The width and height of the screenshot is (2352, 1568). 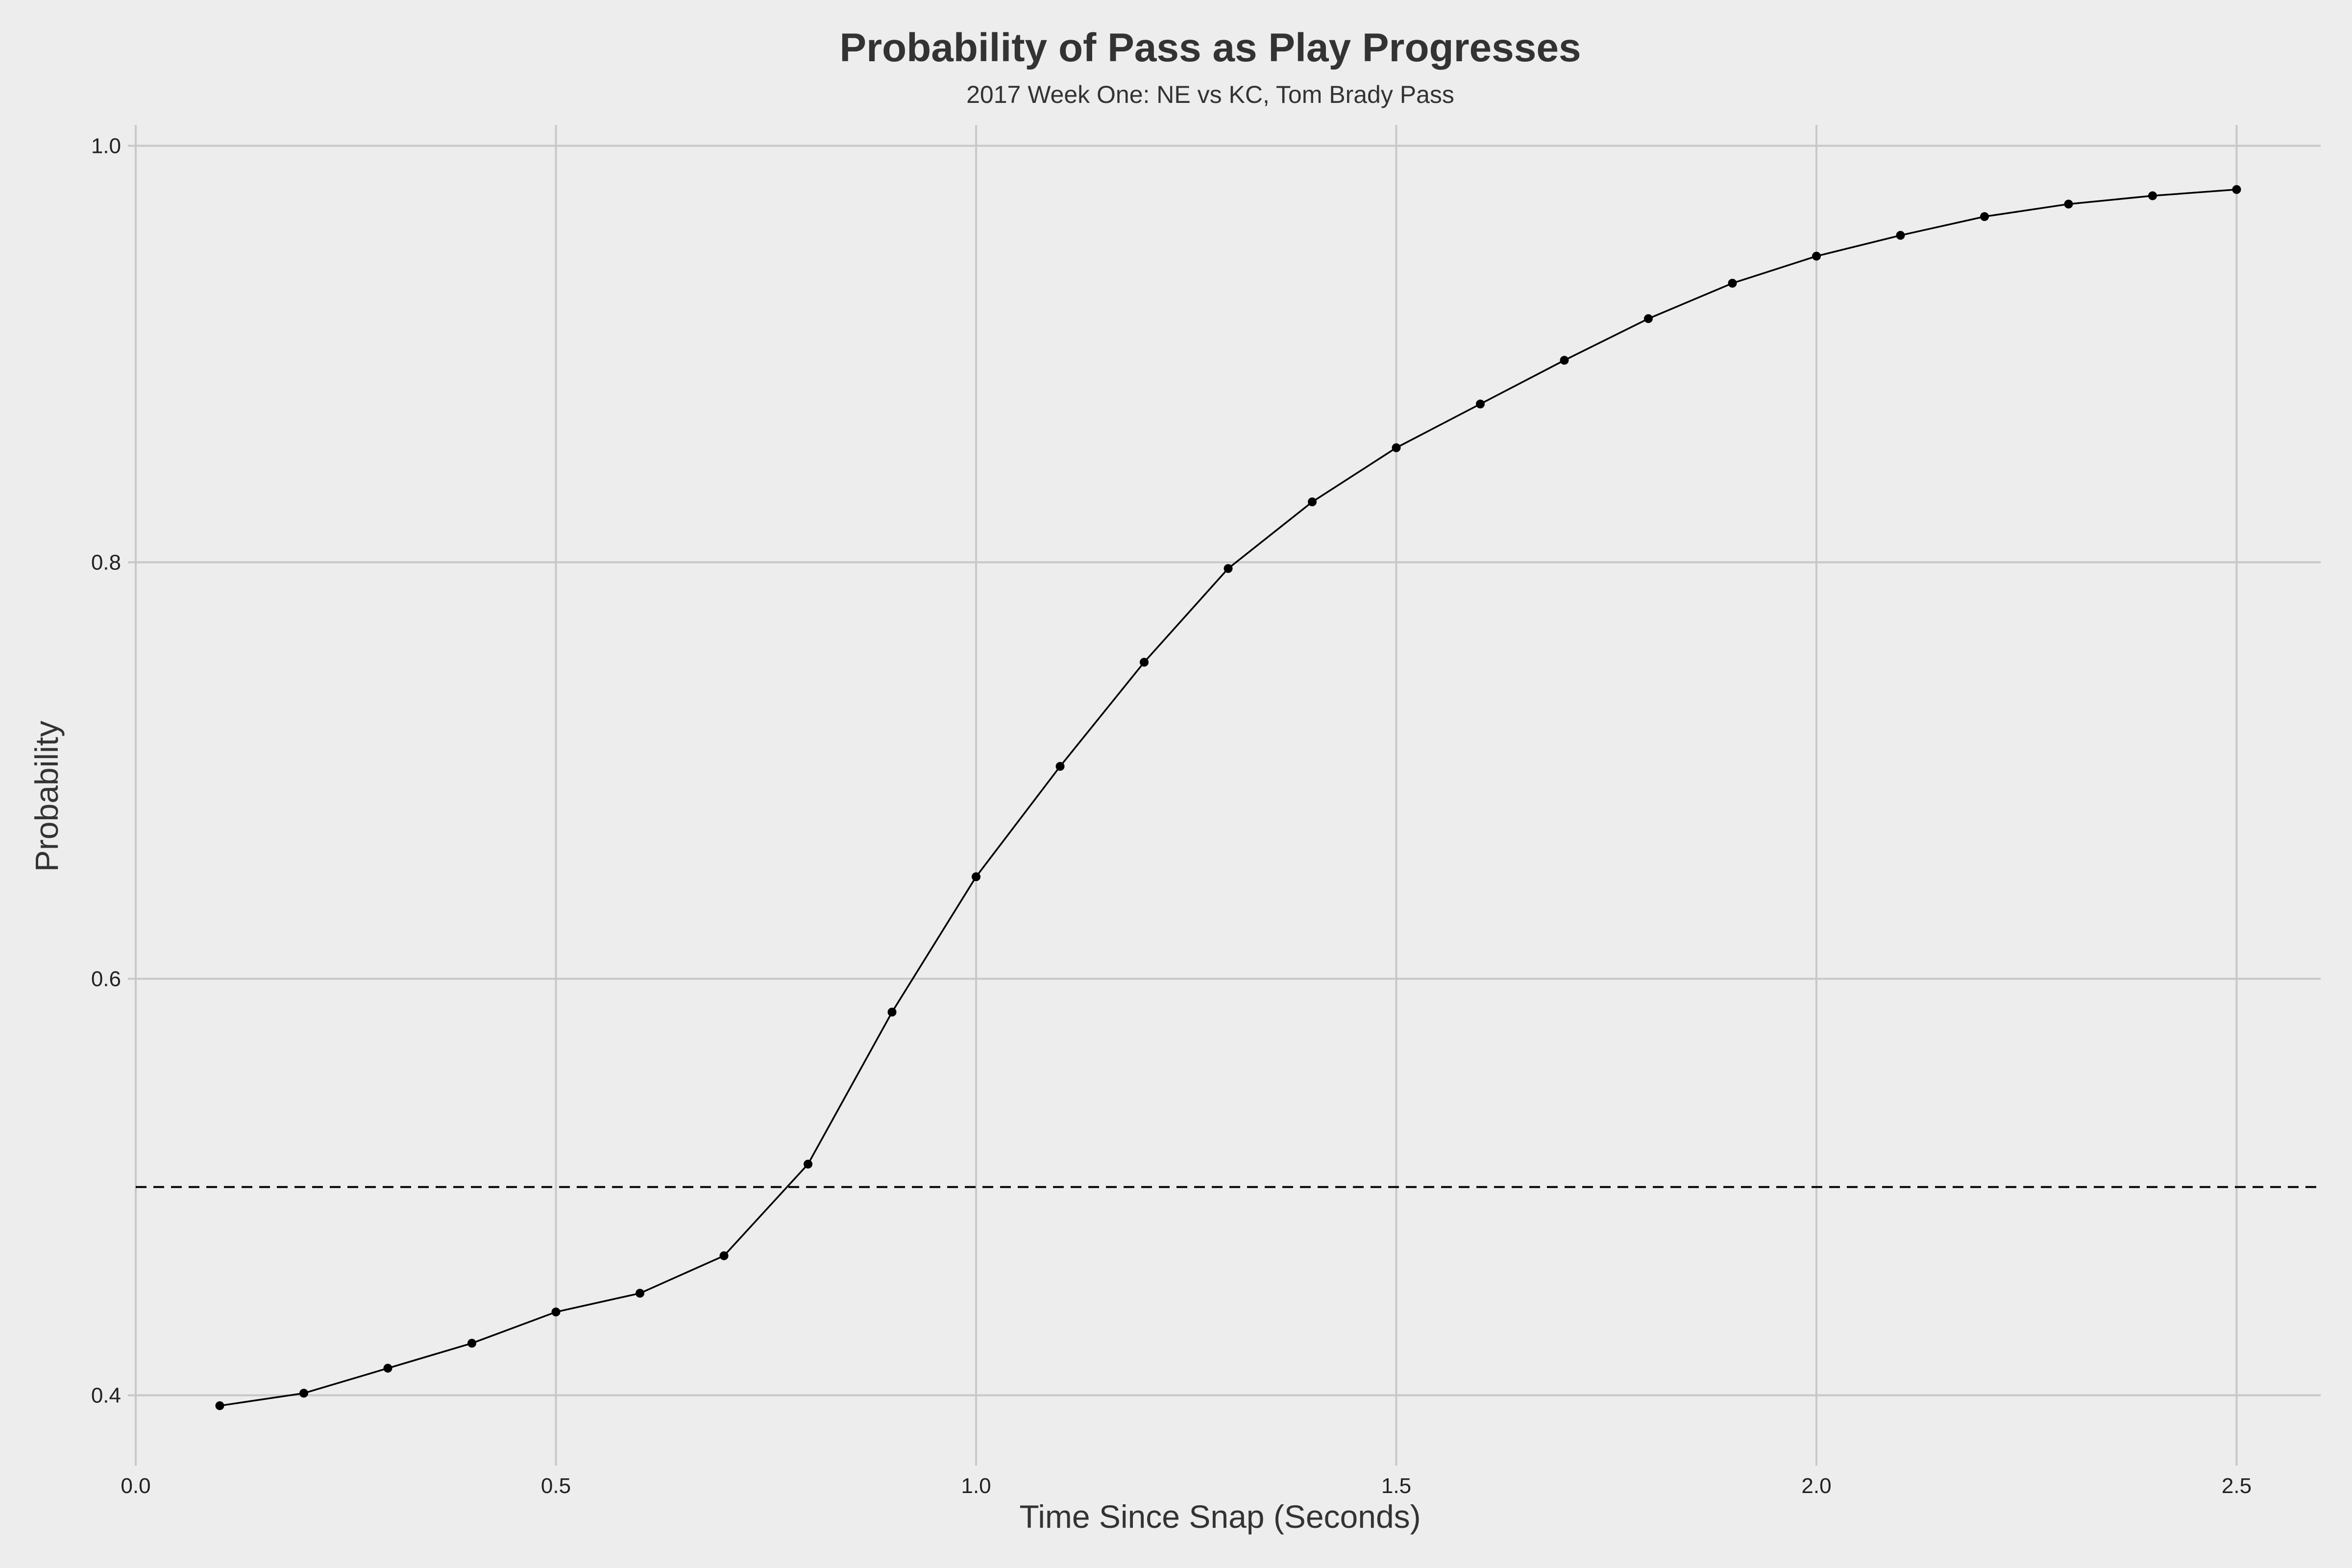 What do you see at coordinates (106, 979) in the screenshot?
I see `y-tick-label: 0.6` at bounding box center [106, 979].